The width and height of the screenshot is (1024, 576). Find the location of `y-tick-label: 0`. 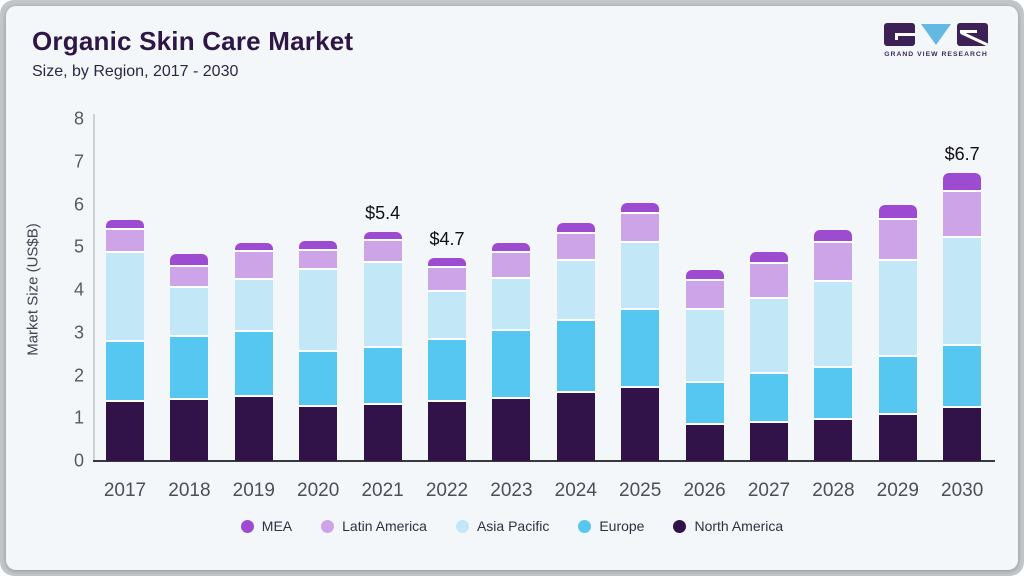

y-tick-label: 0 is located at coordinates (78, 460).